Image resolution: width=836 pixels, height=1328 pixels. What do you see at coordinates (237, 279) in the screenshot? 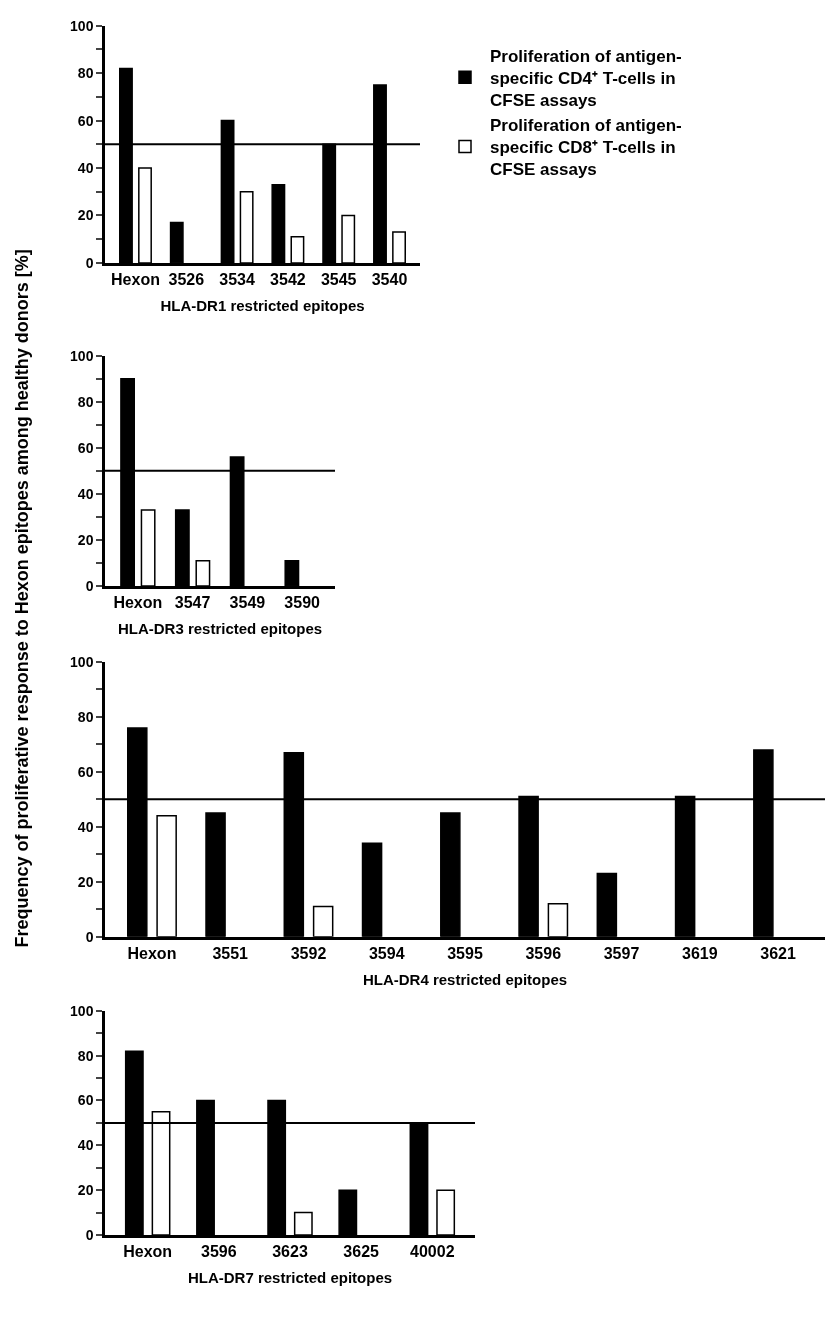
I see `x-tick-label: 3534` at bounding box center [237, 279].